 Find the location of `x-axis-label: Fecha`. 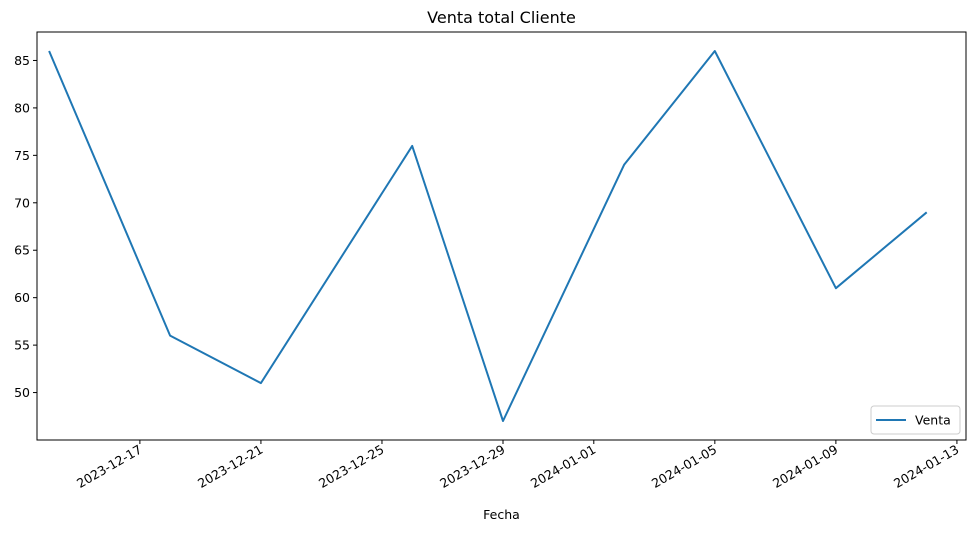

x-axis-label: Fecha is located at coordinates (501, 514).